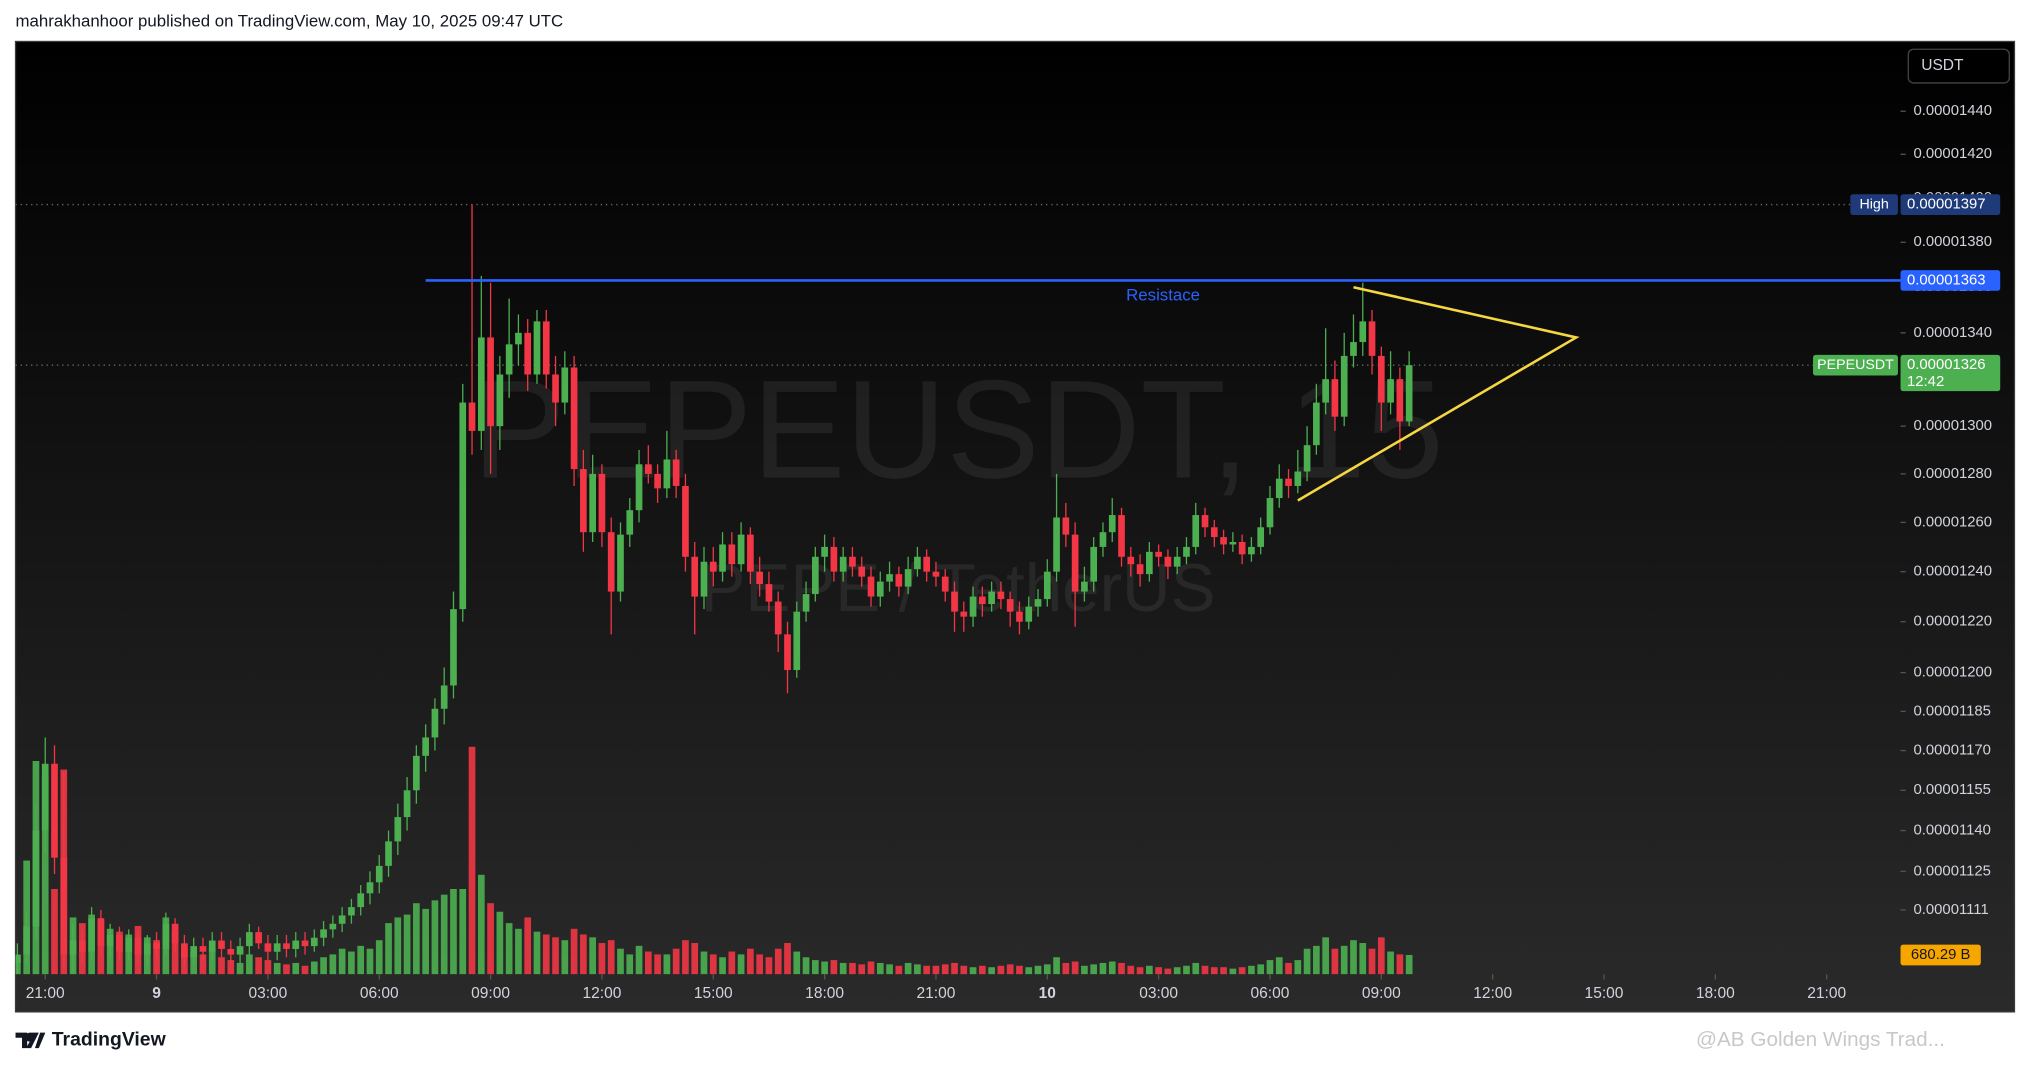 This screenshot has width=2030, height=1065. I want to click on y-tick-label: 0.00001300, so click(1952, 426).